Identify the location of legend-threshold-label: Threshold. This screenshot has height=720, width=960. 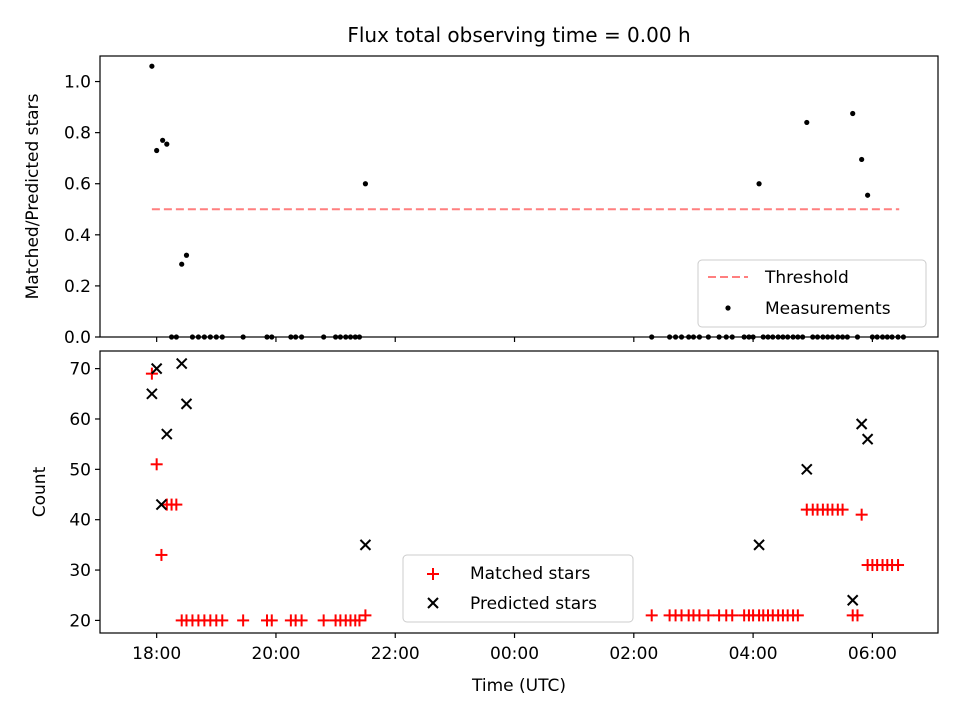
(806, 278).